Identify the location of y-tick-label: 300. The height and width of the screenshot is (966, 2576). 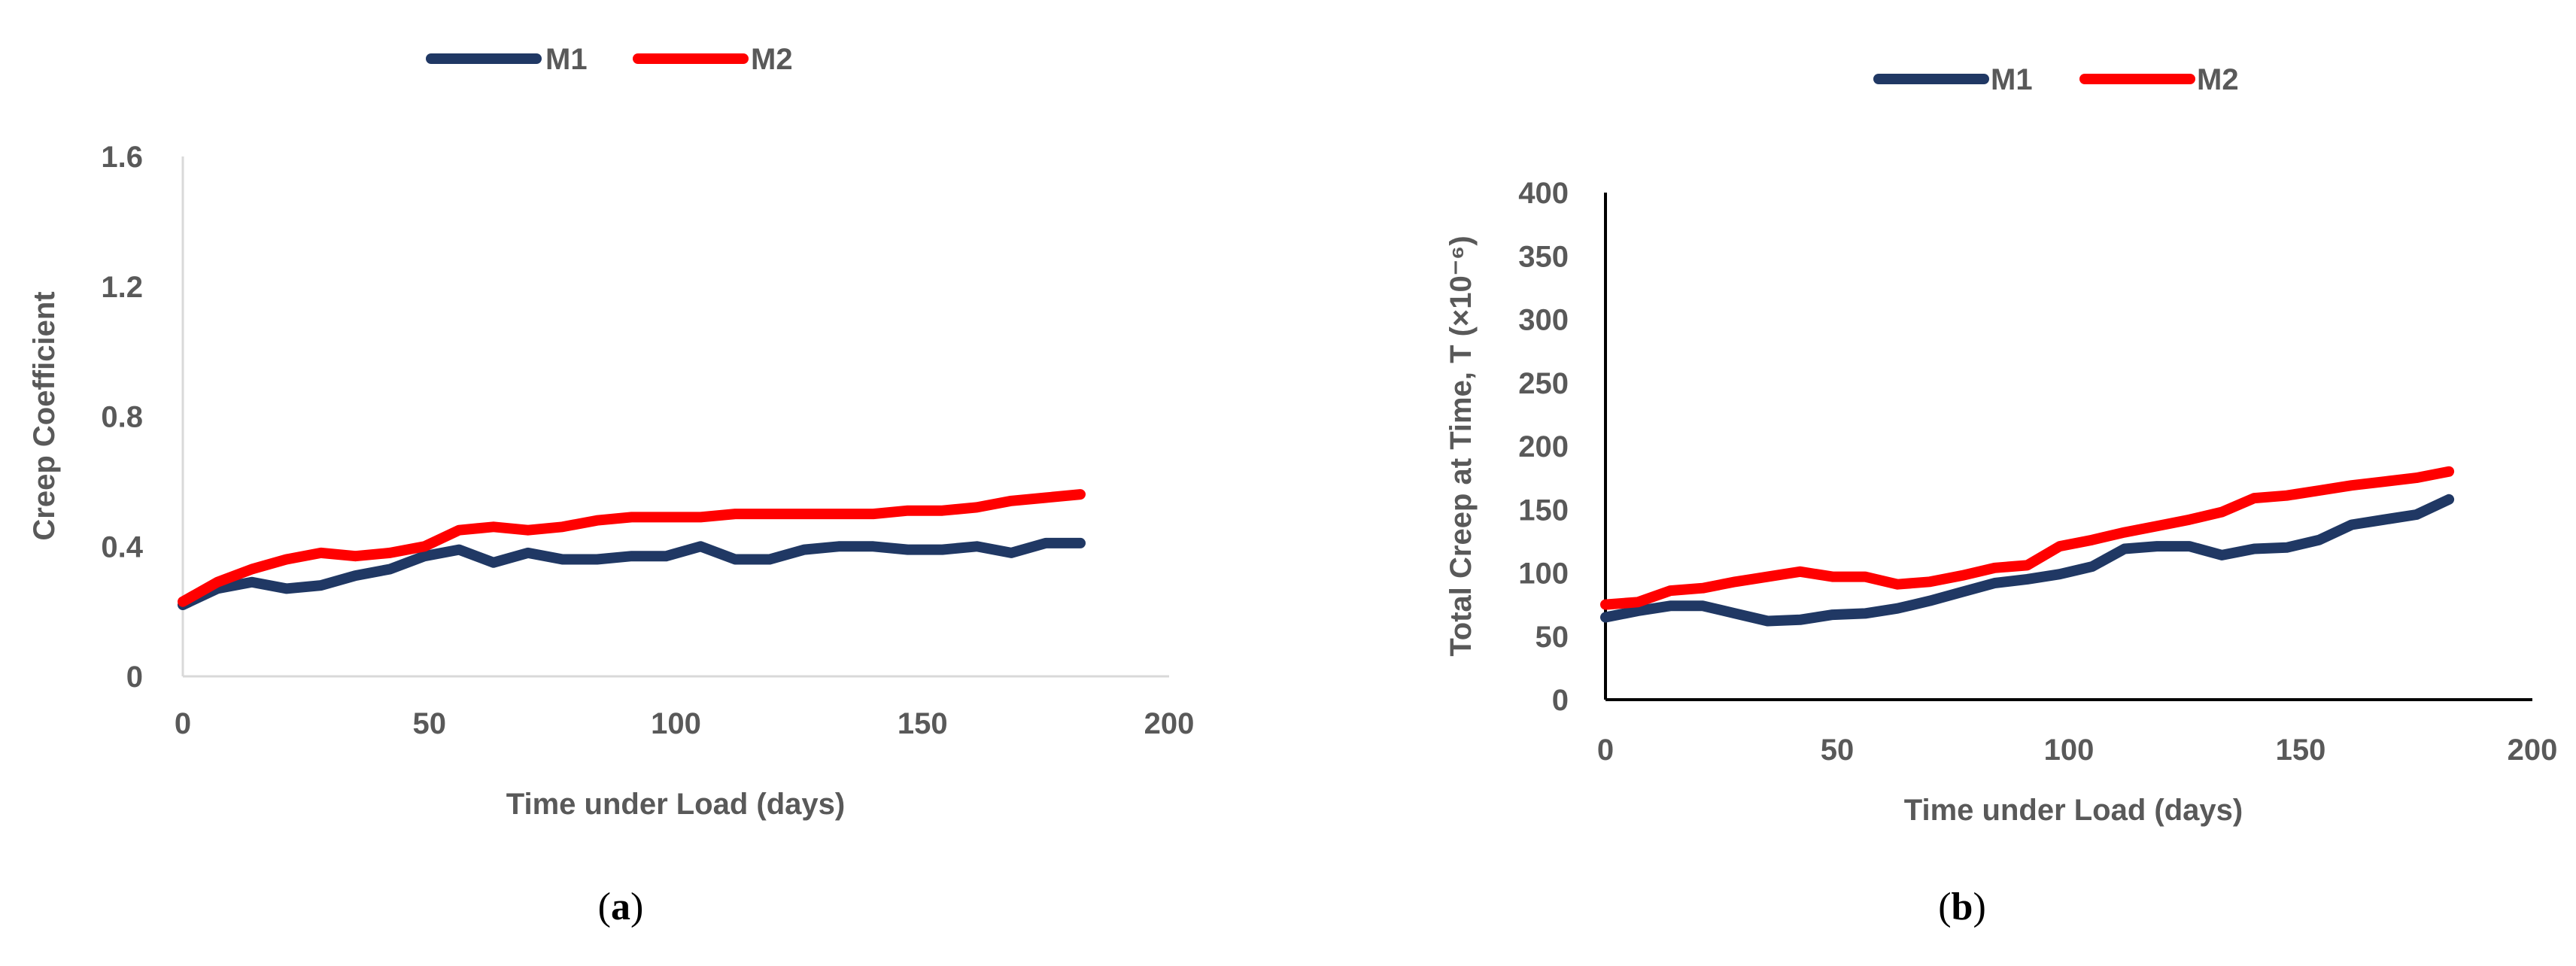
(1544, 320).